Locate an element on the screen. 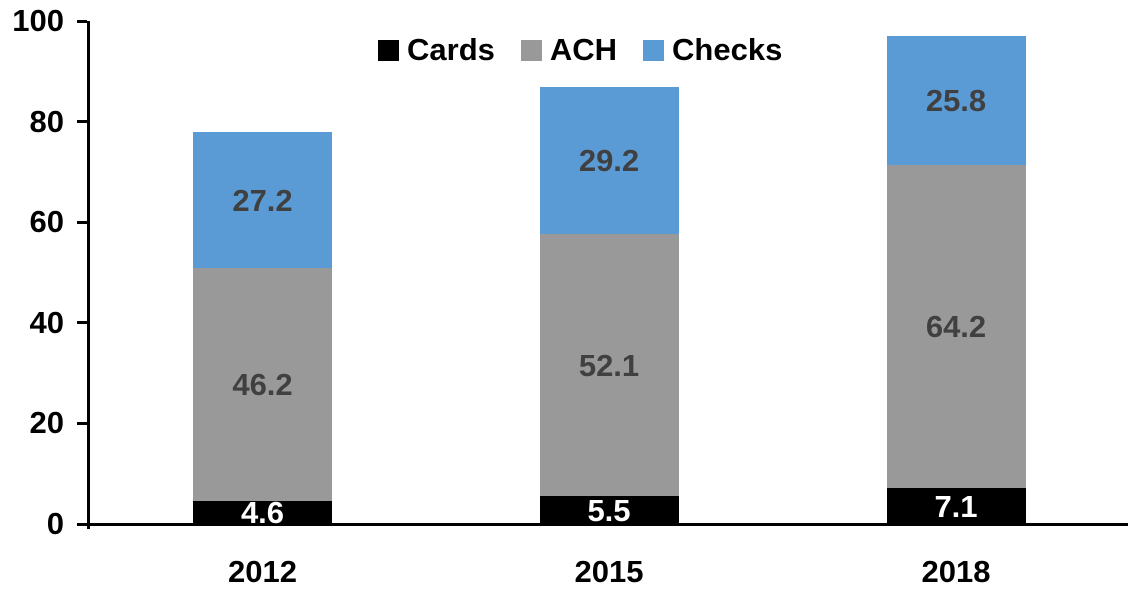 This screenshot has width=1134, height=599. bar-value-label: 5.5 is located at coordinates (609, 510).